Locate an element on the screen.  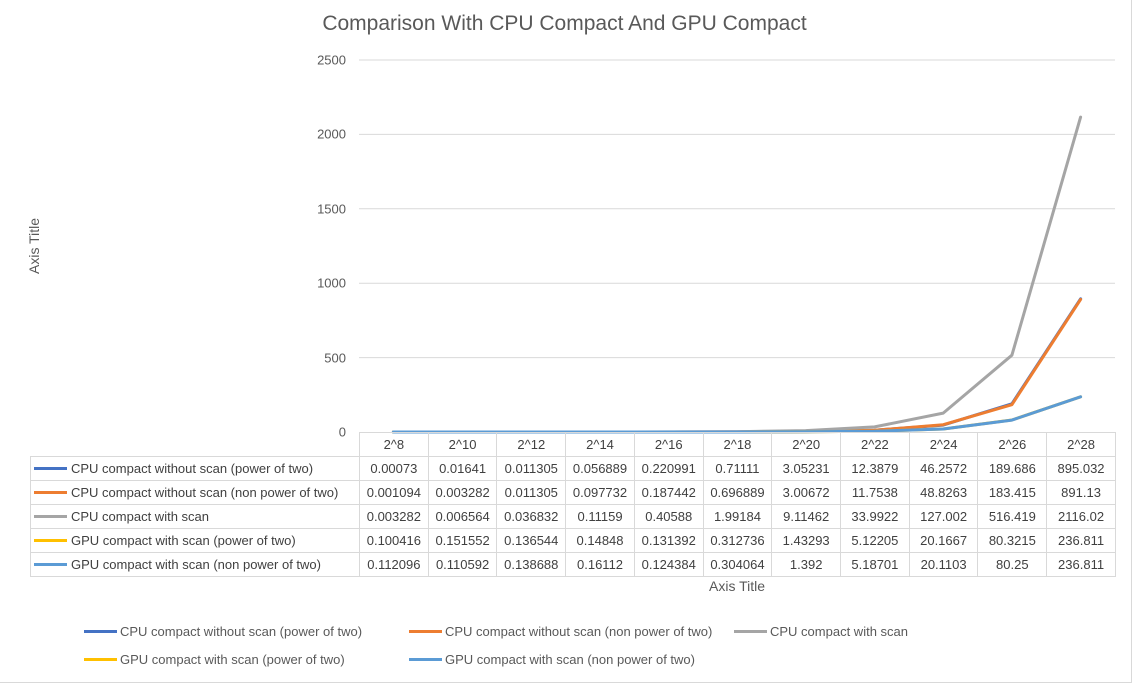
series-name: GPU compact with scan (power of two) is located at coordinates (183, 540).